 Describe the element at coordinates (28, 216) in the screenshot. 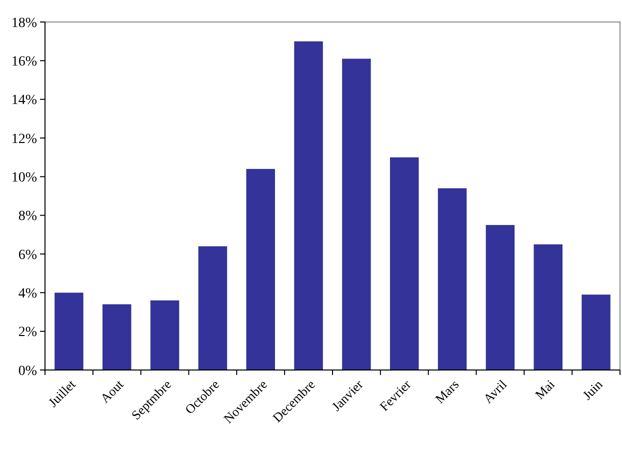

I see `y-tick-label: 8%` at that location.